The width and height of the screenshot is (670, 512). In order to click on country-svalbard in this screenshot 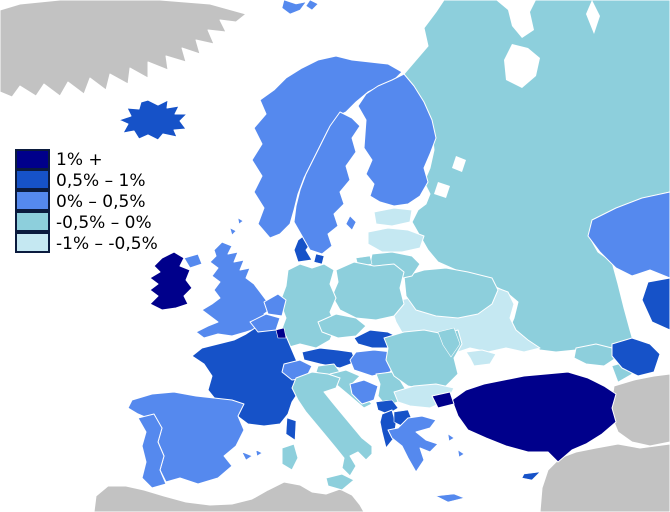, I will do `click(300, 7)`.